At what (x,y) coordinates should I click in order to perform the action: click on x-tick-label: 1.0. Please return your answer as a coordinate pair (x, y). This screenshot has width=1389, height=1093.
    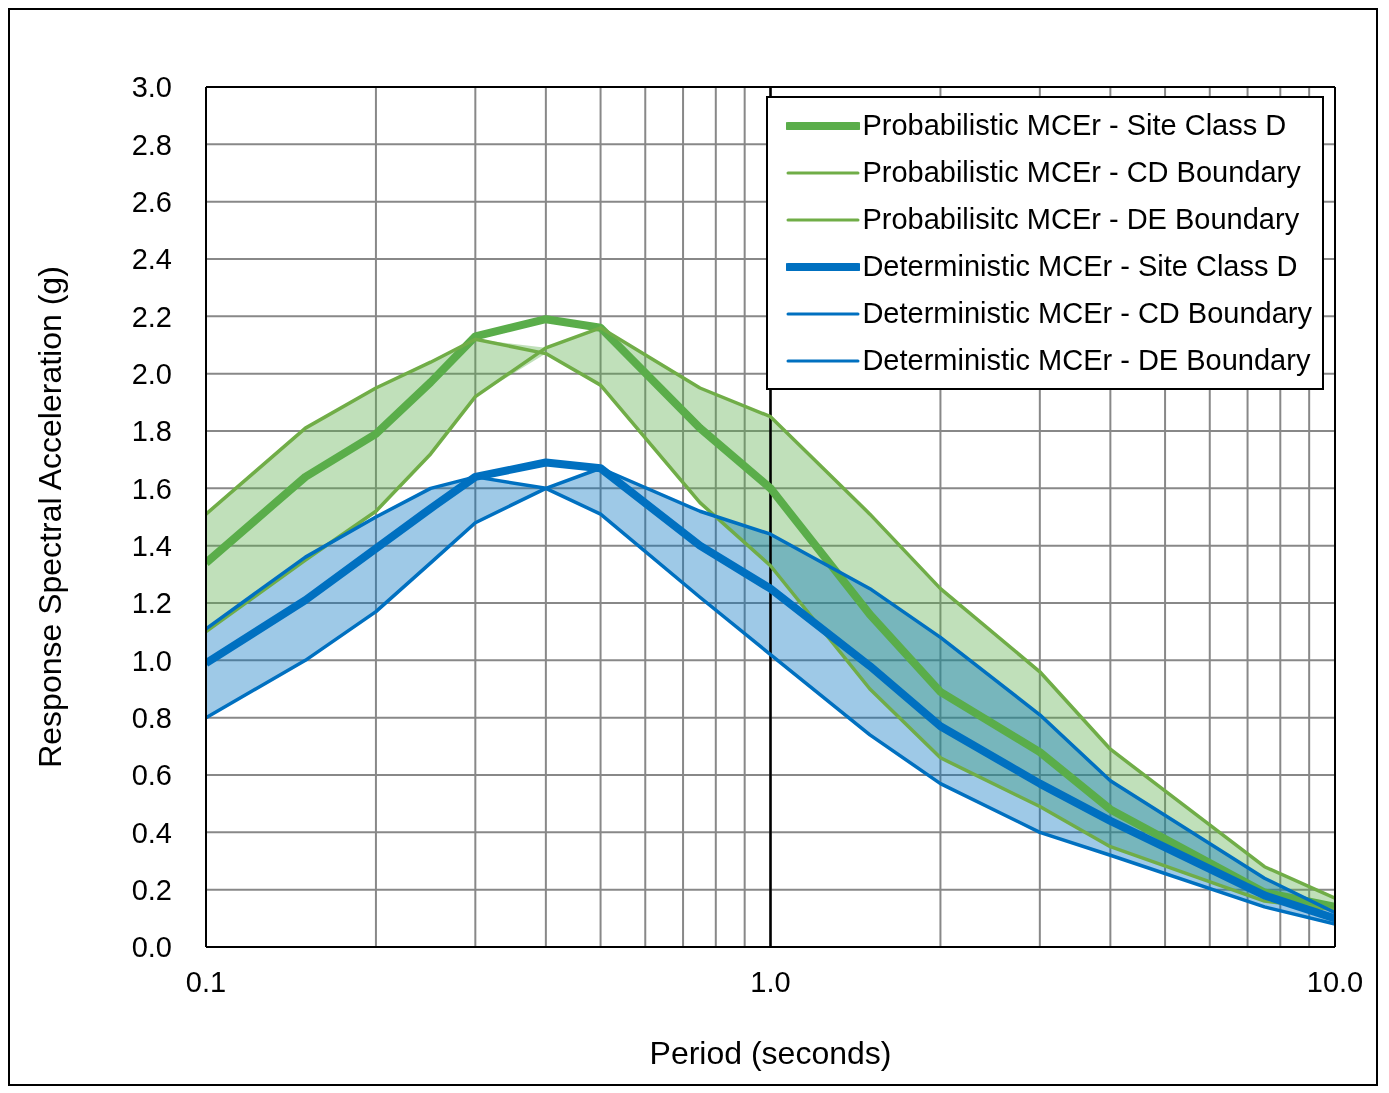
    Looking at the image, I should click on (770, 981).